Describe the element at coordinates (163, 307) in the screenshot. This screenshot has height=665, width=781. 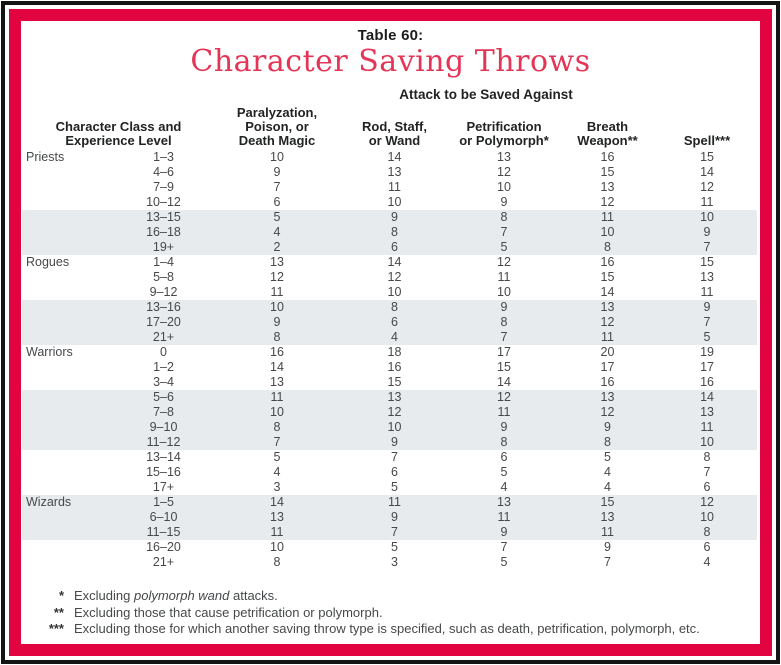
I see `experience-level-cell: 13–16` at that location.